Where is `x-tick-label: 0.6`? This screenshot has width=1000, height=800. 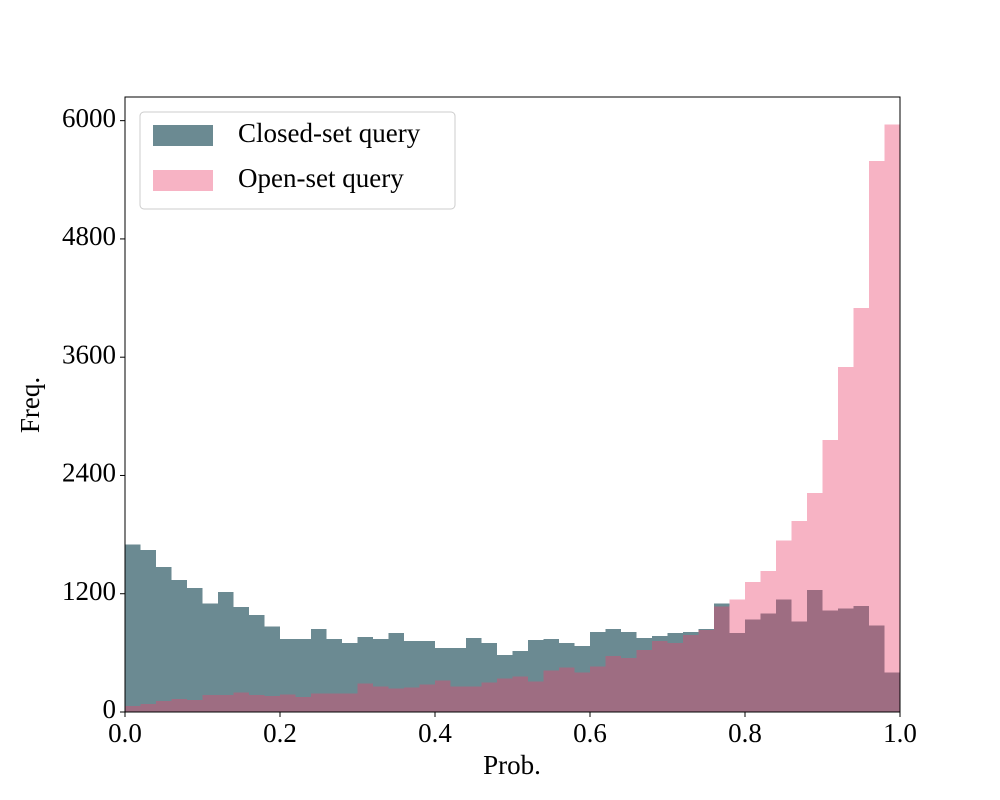
x-tick-label: 0.6 is located at coordinates (590, 733).